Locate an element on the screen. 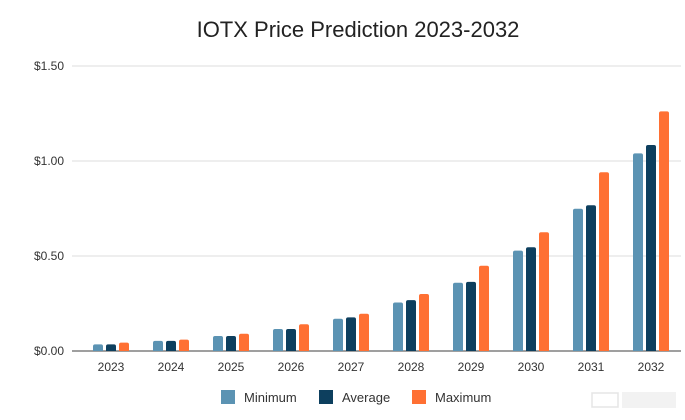  y-tick-label: $0.50 is located at coordinates (49, 256).